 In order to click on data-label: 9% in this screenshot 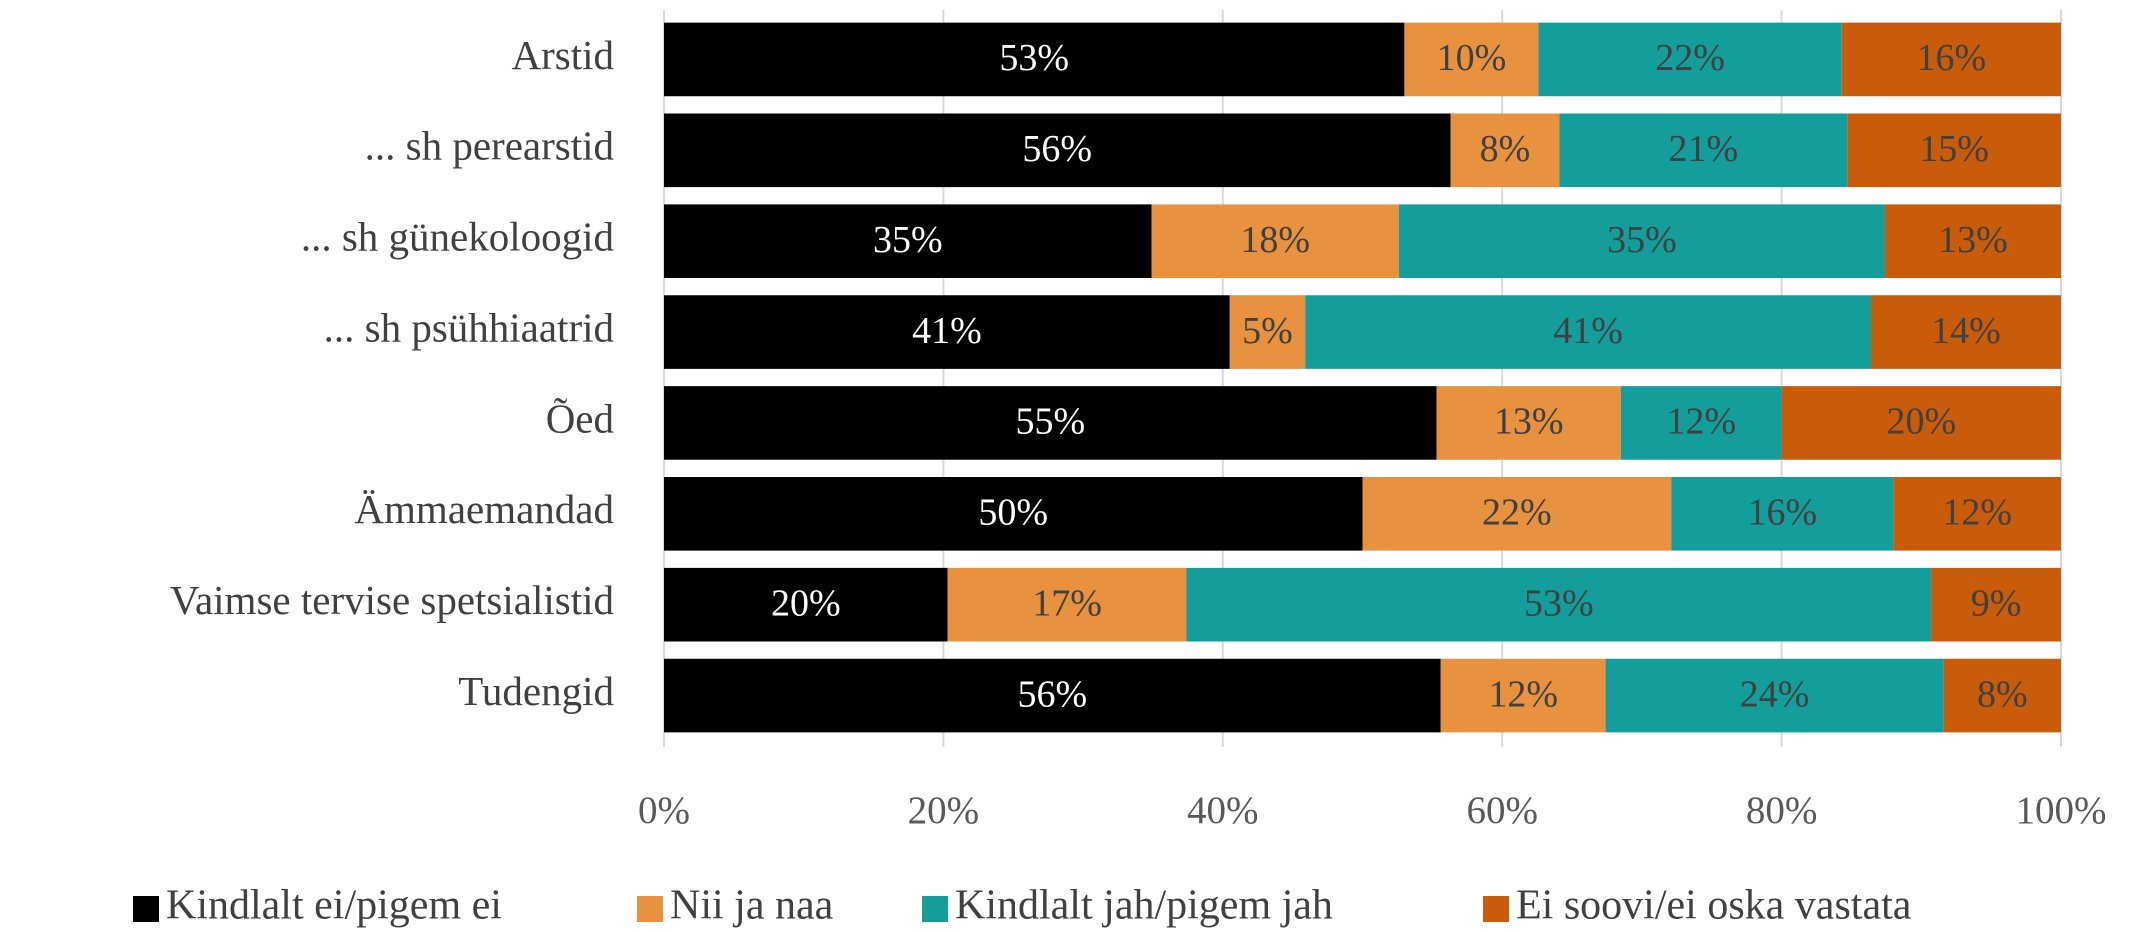, I will do `click(1996, 603)`.